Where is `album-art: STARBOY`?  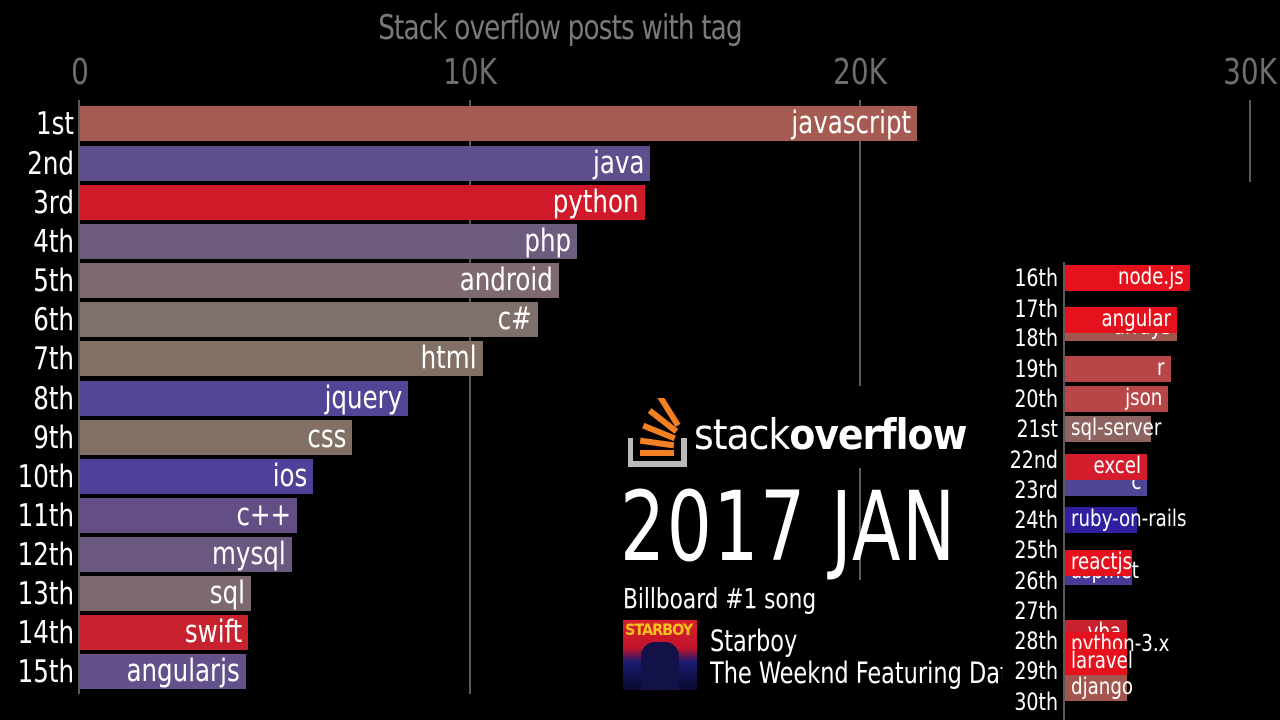
album-art: STARBOY is located at coordinates (660, 655).